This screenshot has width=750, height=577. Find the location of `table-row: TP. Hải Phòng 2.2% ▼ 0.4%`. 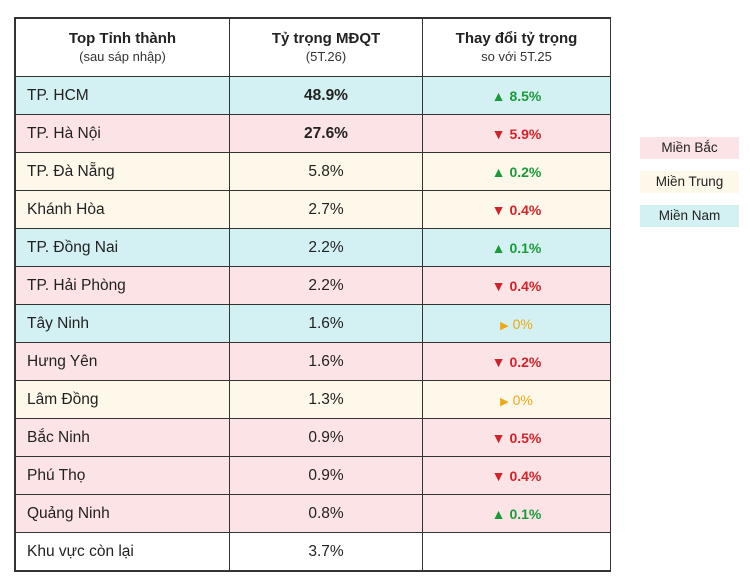

table-row: TP. Hải Phòng 2.2% ▼ 0.4% is located at coordinates (313, 285).